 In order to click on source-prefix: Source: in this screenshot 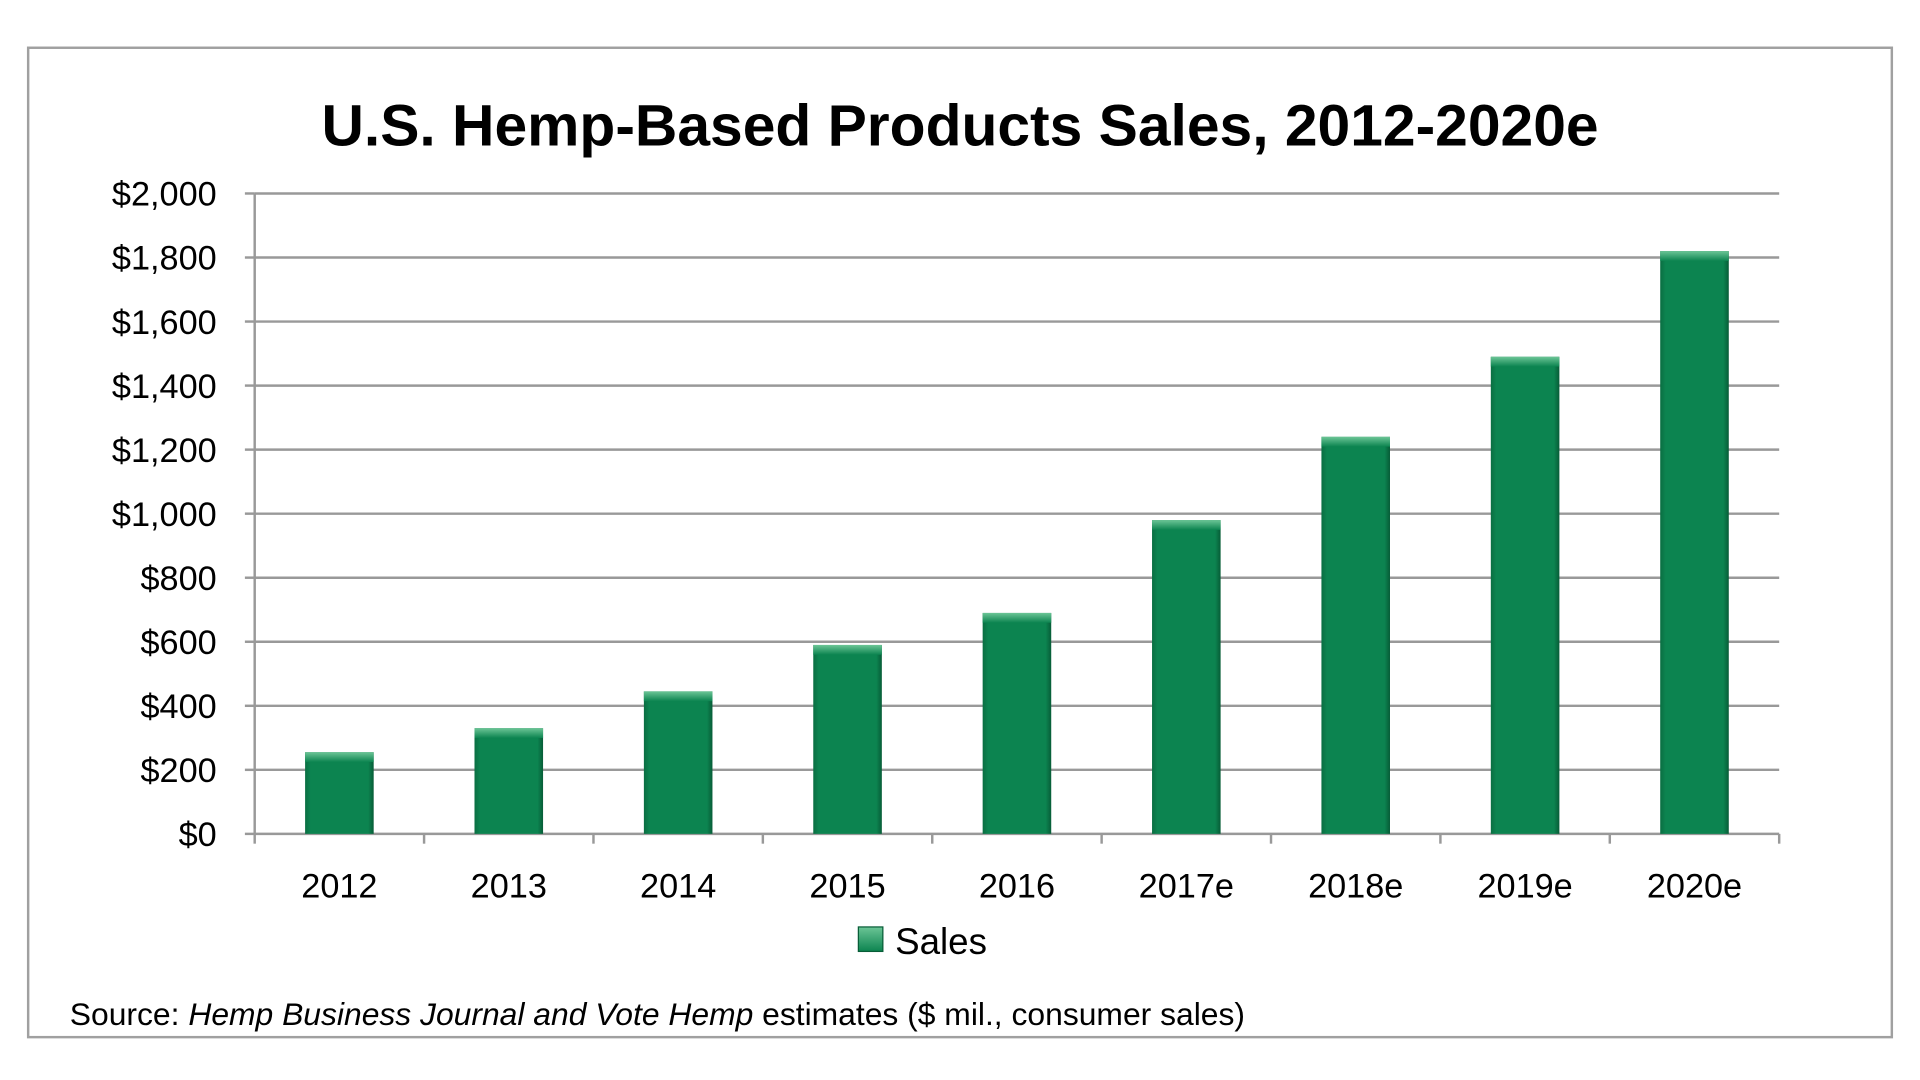, I will do `click(129, 1014)`.